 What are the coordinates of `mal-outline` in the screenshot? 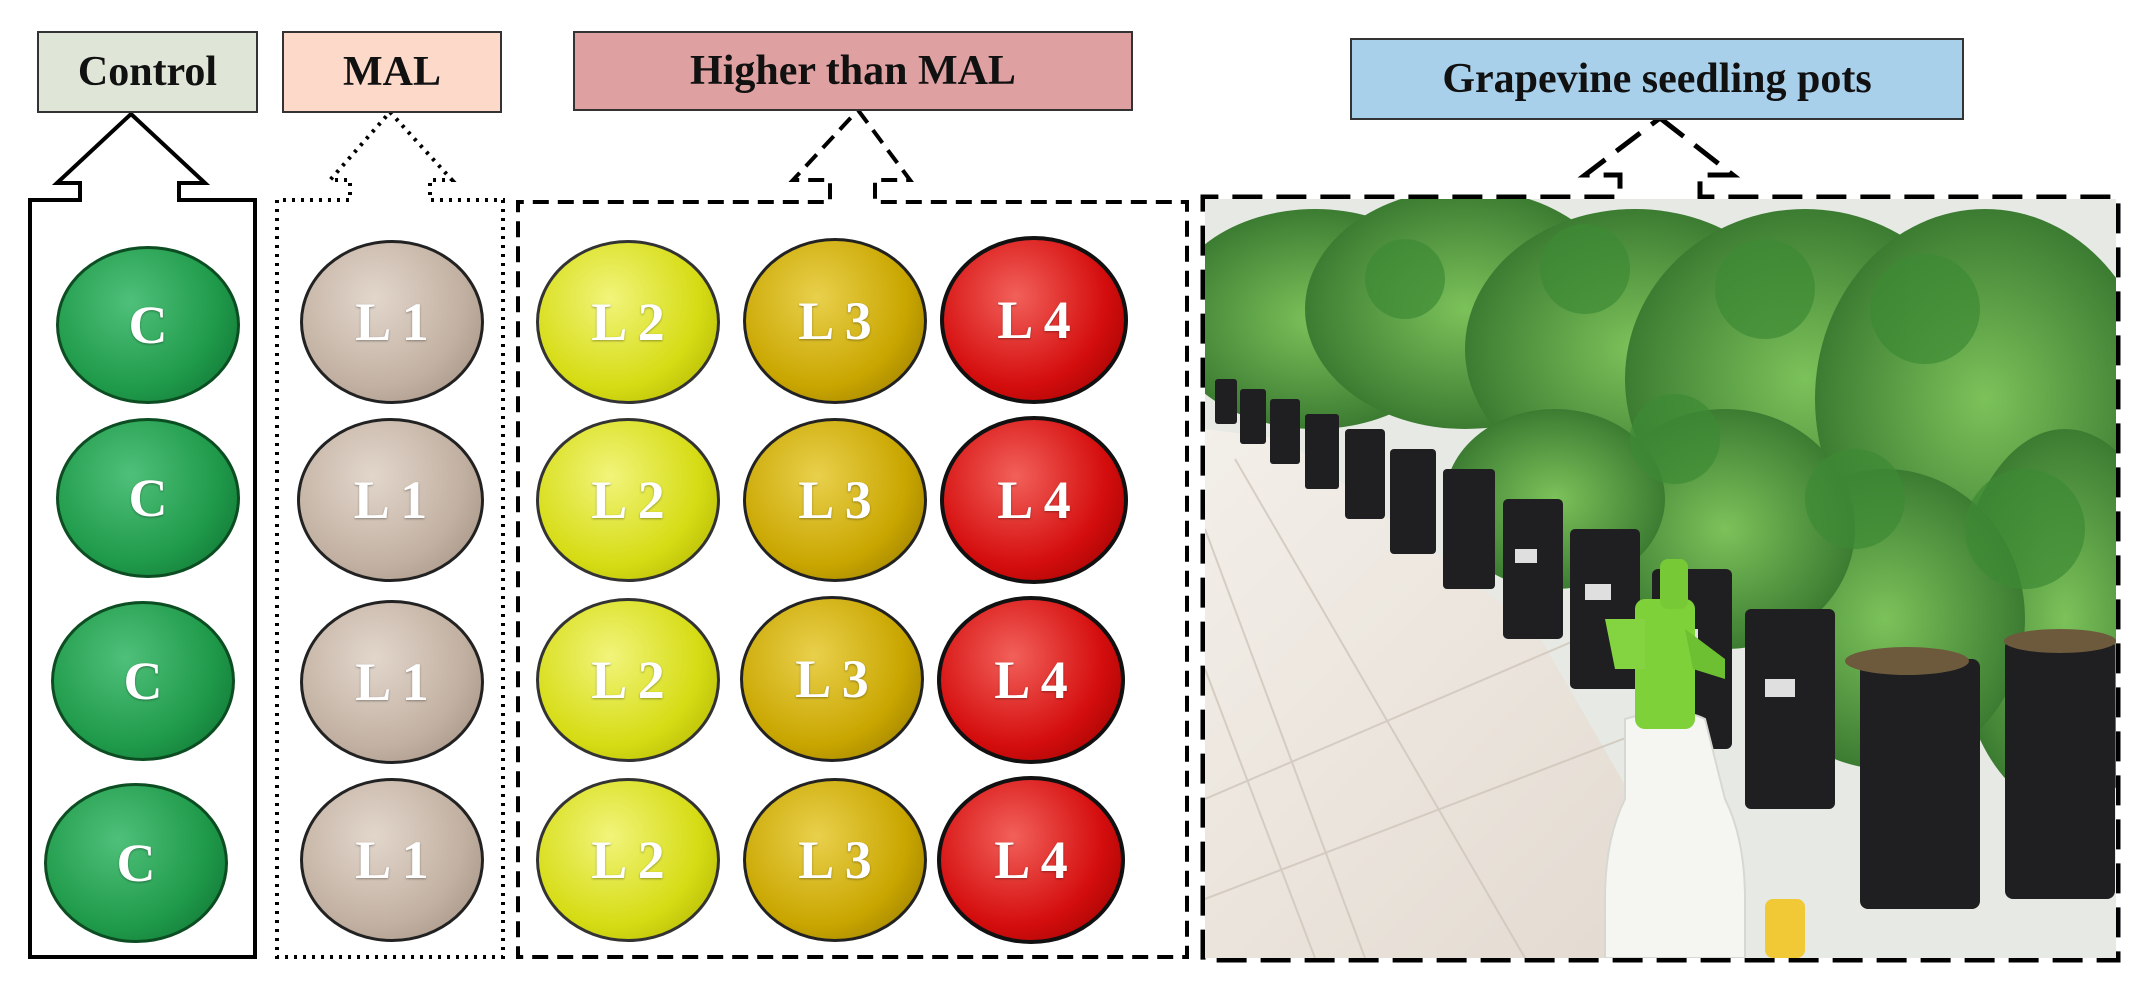 It's located at (390, 534).